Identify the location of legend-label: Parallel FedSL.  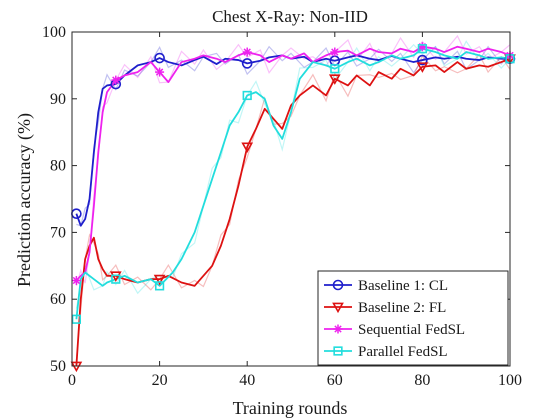
(403, 352).